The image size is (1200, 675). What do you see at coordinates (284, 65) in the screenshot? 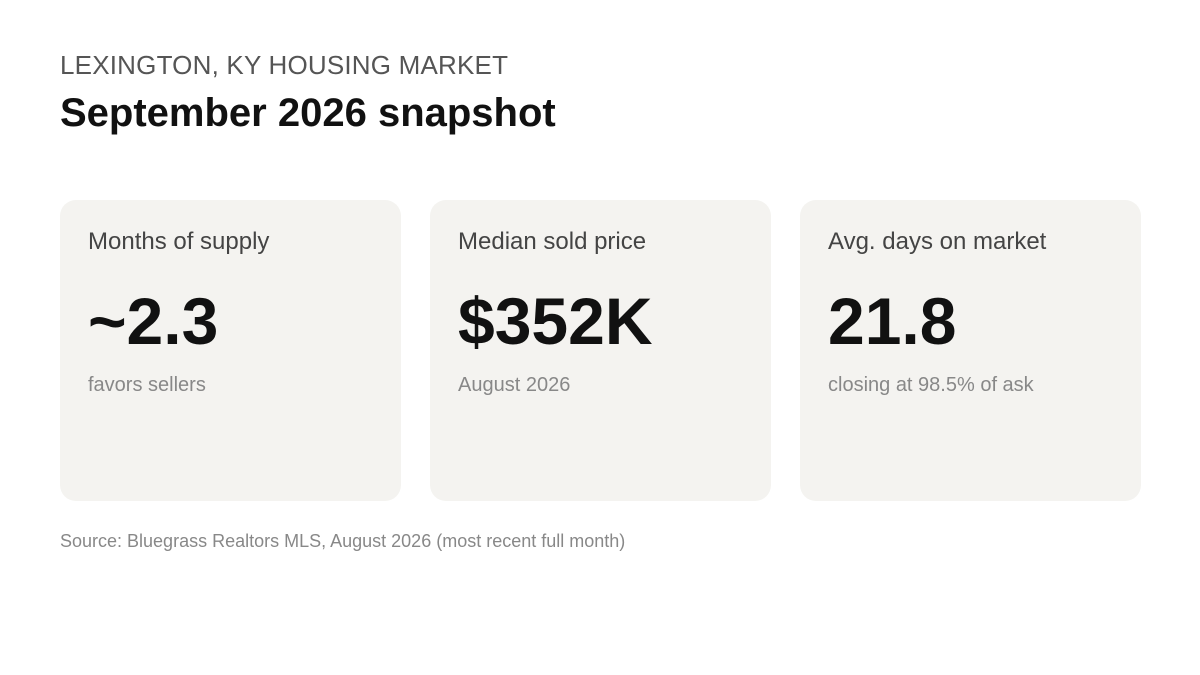
I see `market-eyebrow: LEXINGTON, KY HOUSING MARKET` at bounding box center [284, 65].